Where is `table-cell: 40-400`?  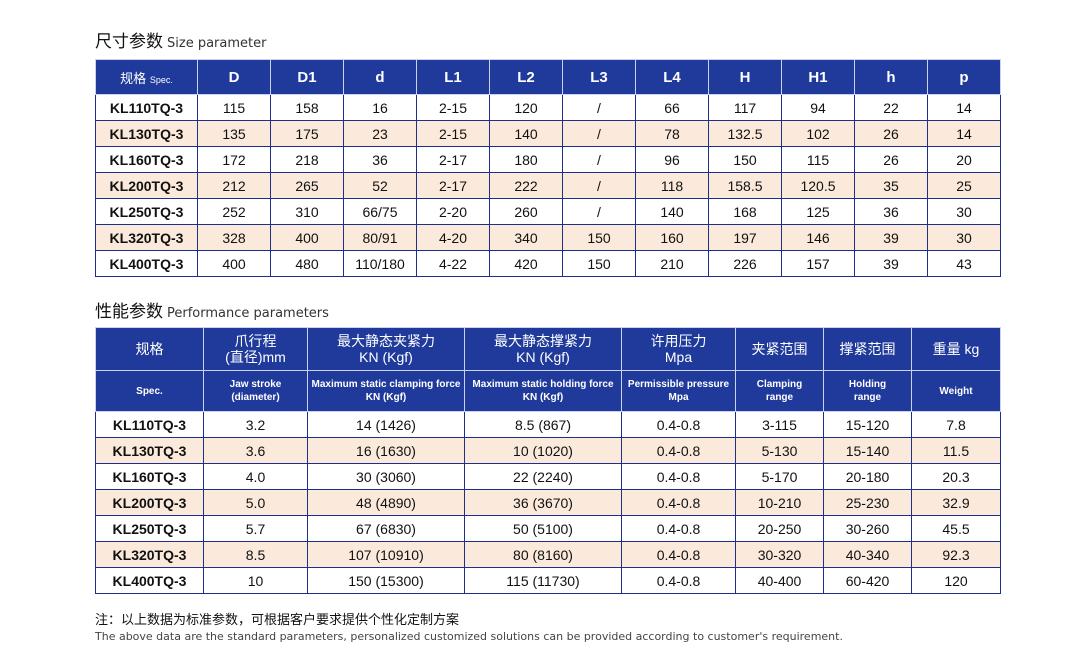
table-cell: 40-400 is located at coordinates (779, 580).